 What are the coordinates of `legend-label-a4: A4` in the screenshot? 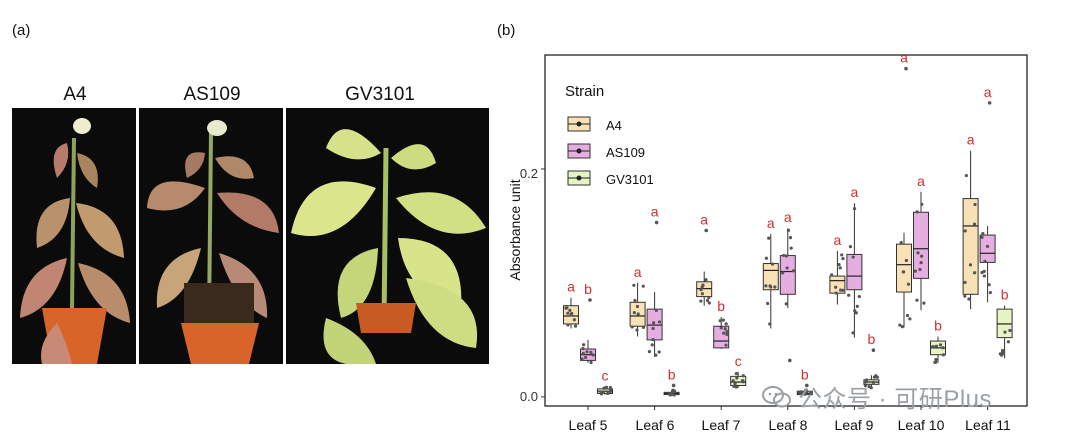 It's located at (614, 125).